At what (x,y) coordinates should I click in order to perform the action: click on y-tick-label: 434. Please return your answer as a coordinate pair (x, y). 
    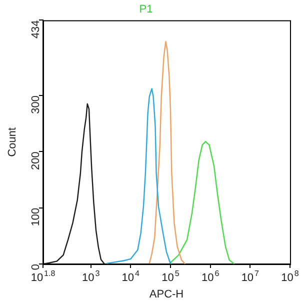
    Looking at the image, I should click on (36, 29).